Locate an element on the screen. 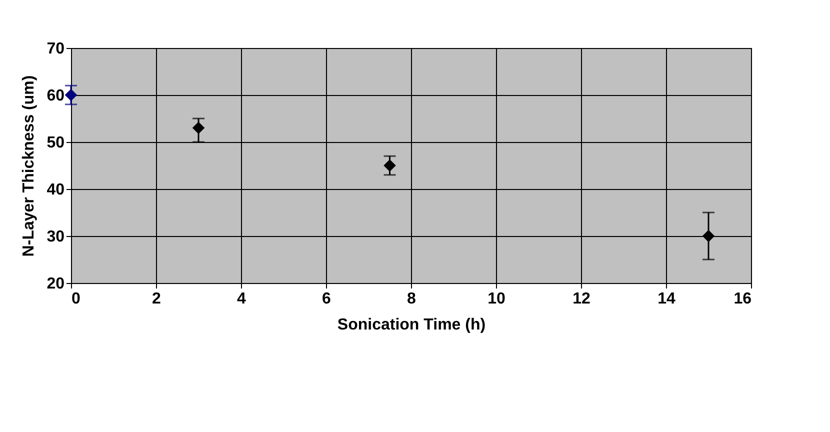 The image size is (830, 432). x-tick-label: 6 is located at coordinates (327, 299).